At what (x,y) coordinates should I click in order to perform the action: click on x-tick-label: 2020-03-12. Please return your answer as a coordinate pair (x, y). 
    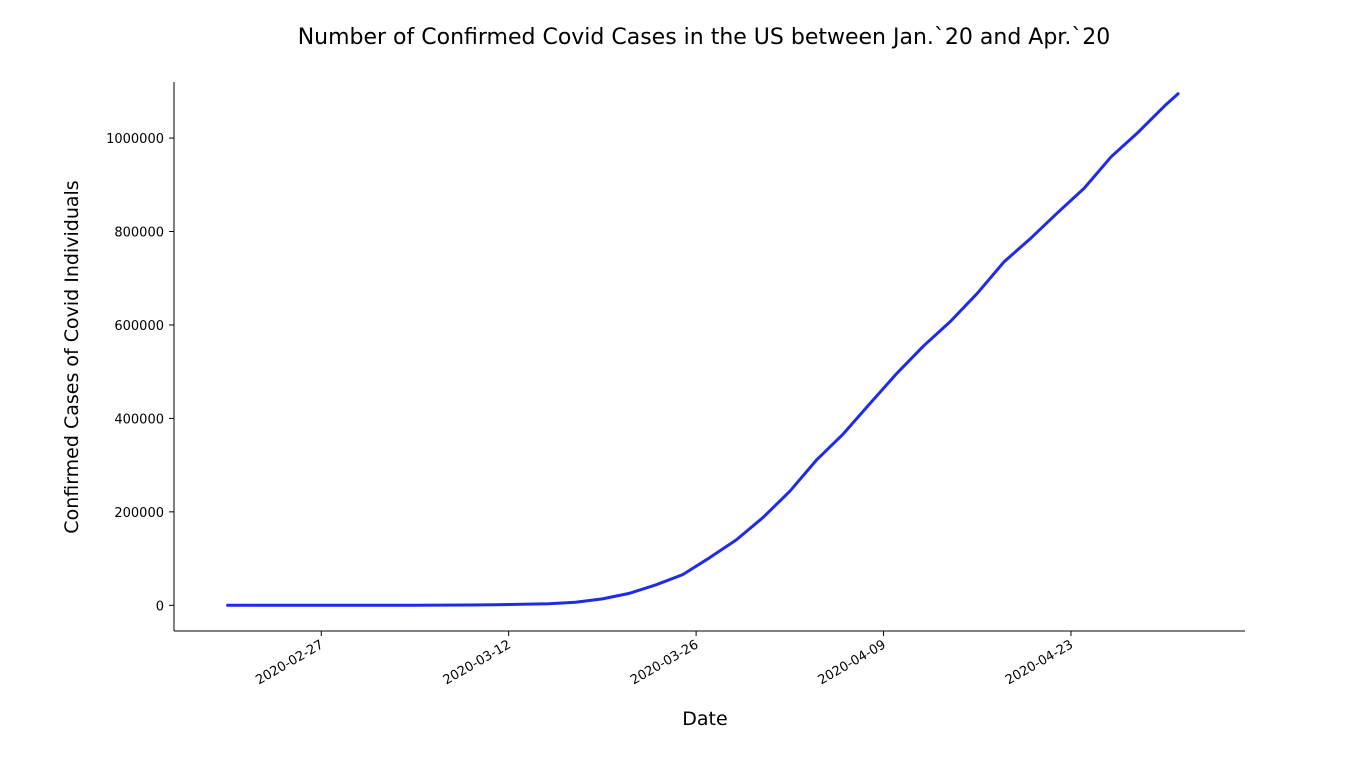
    Looking at the image, I should click on (477, 662).